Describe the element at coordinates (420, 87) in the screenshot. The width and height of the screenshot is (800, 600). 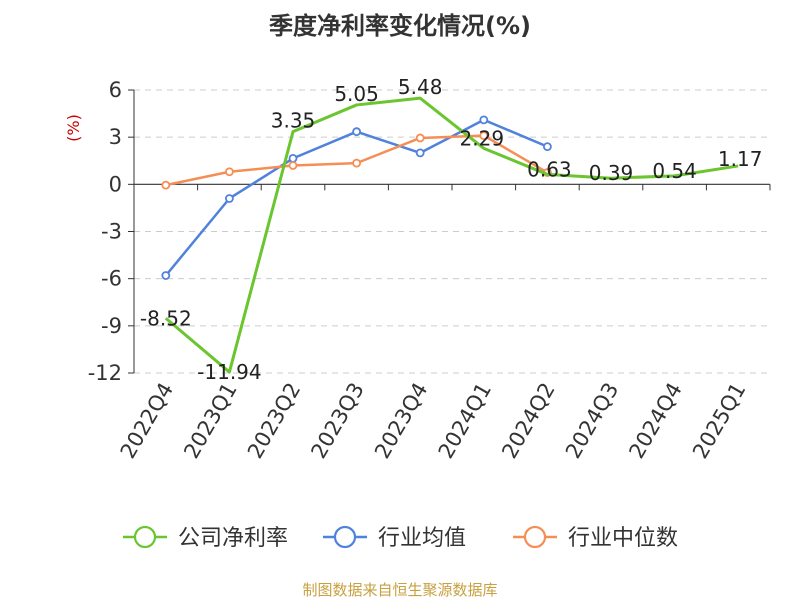
I see `data-label: 5.48` at that location.